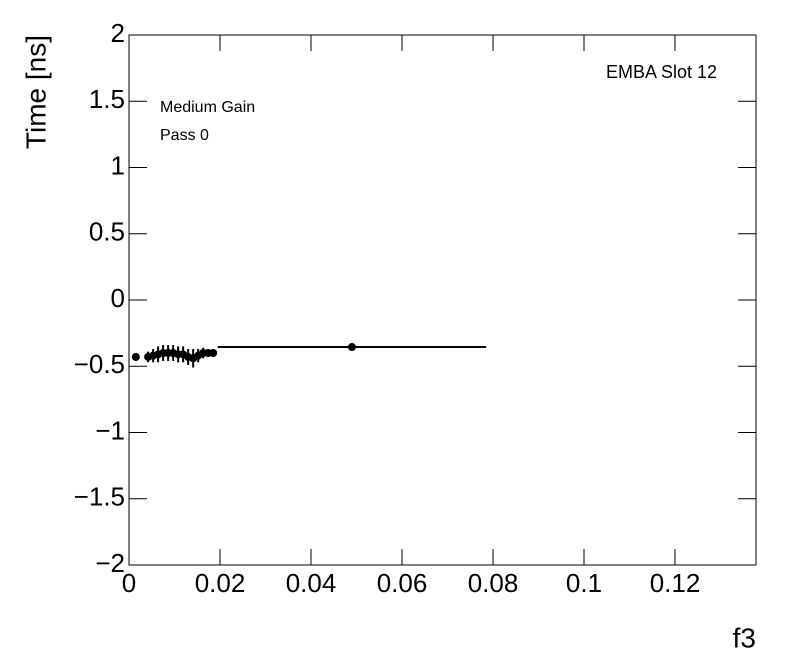  Describe the element at coordinates (110, 430) in the screenshot. I see `y-tick-label: −1` at that location.